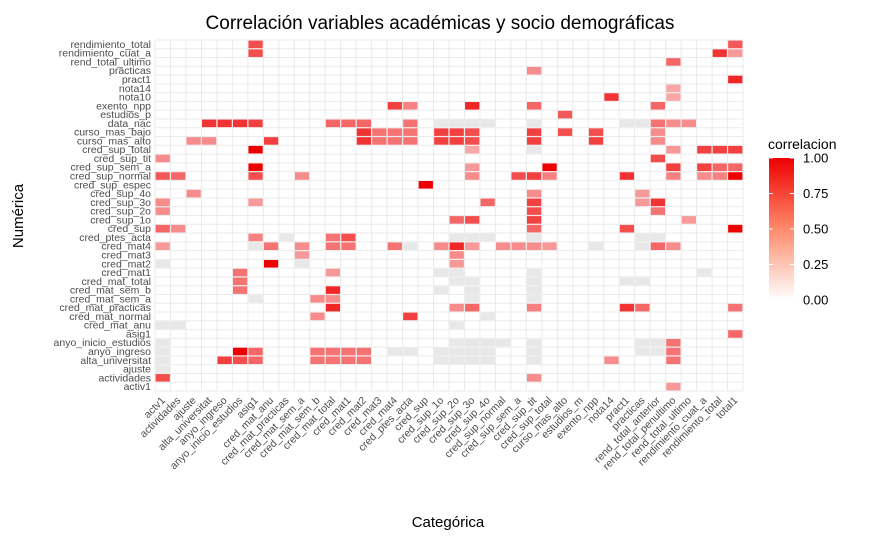  I want to click on cell-cred-sup-total-rendimiento-cuat-a, so click(704, 149).